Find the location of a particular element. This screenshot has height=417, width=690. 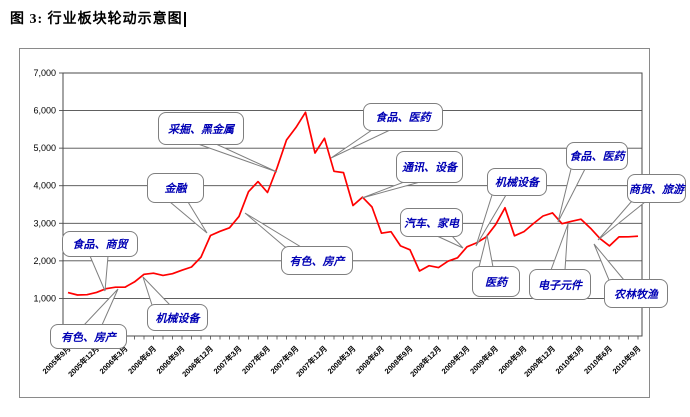

callout-7: 通讯、设备 is located at coordinates (429, 167).